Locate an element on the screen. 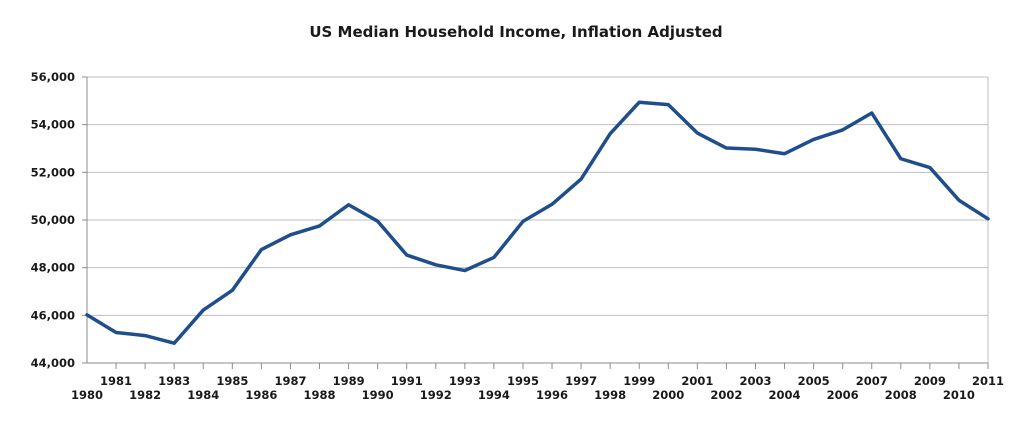 Image resolution: width=1027 pixels, height=422 pixels. y-tick-label: 46,000 is located at coordinates (53, 315).